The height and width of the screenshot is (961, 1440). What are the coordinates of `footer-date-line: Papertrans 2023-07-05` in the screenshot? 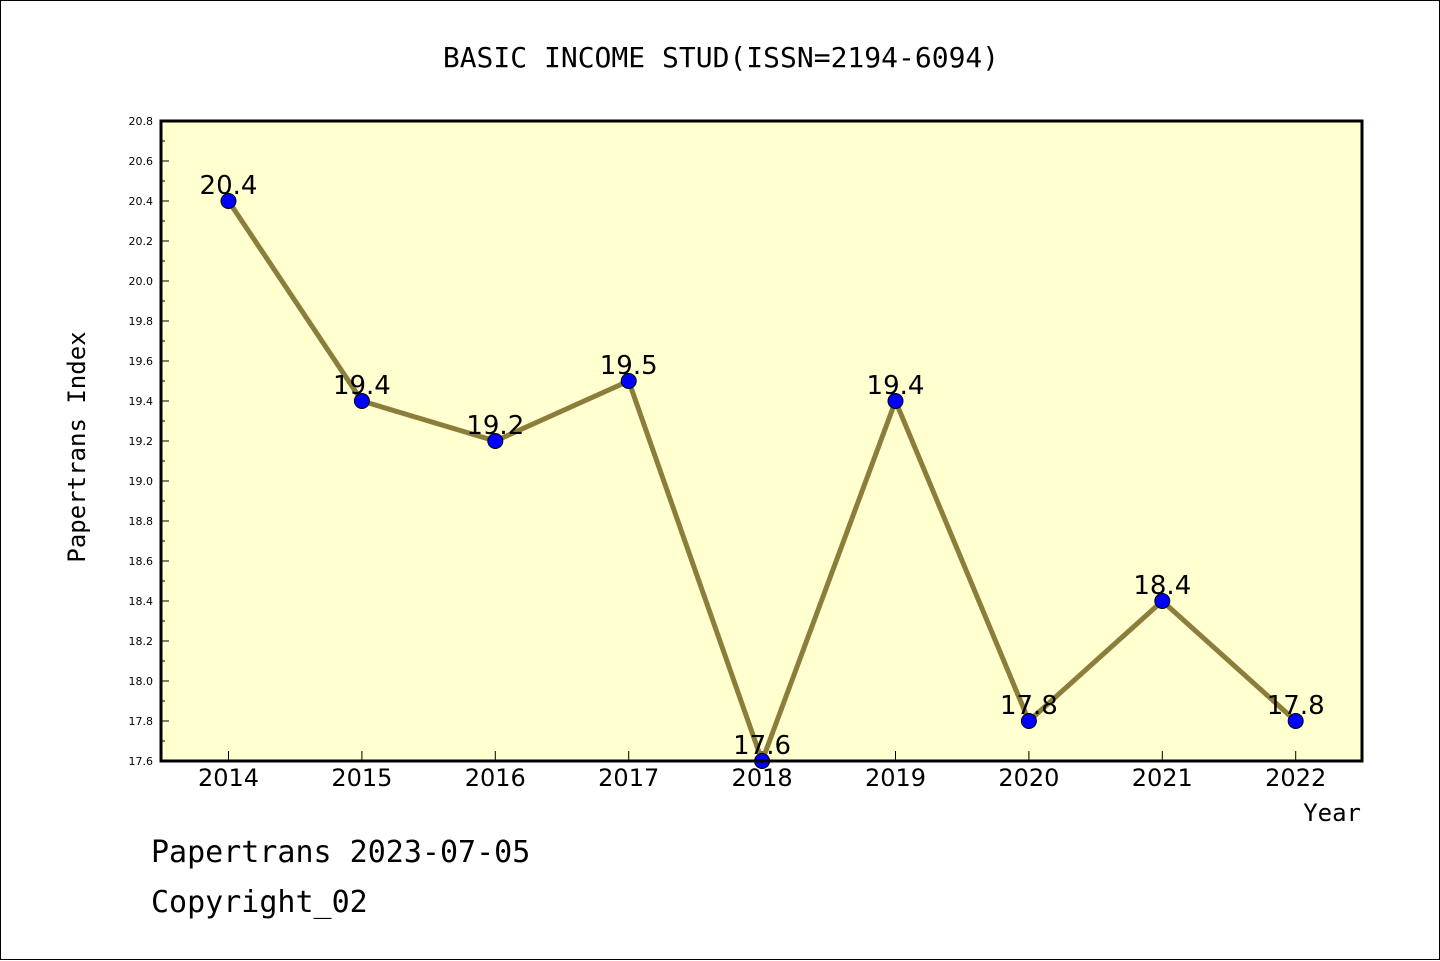 It's located at (341, 852).